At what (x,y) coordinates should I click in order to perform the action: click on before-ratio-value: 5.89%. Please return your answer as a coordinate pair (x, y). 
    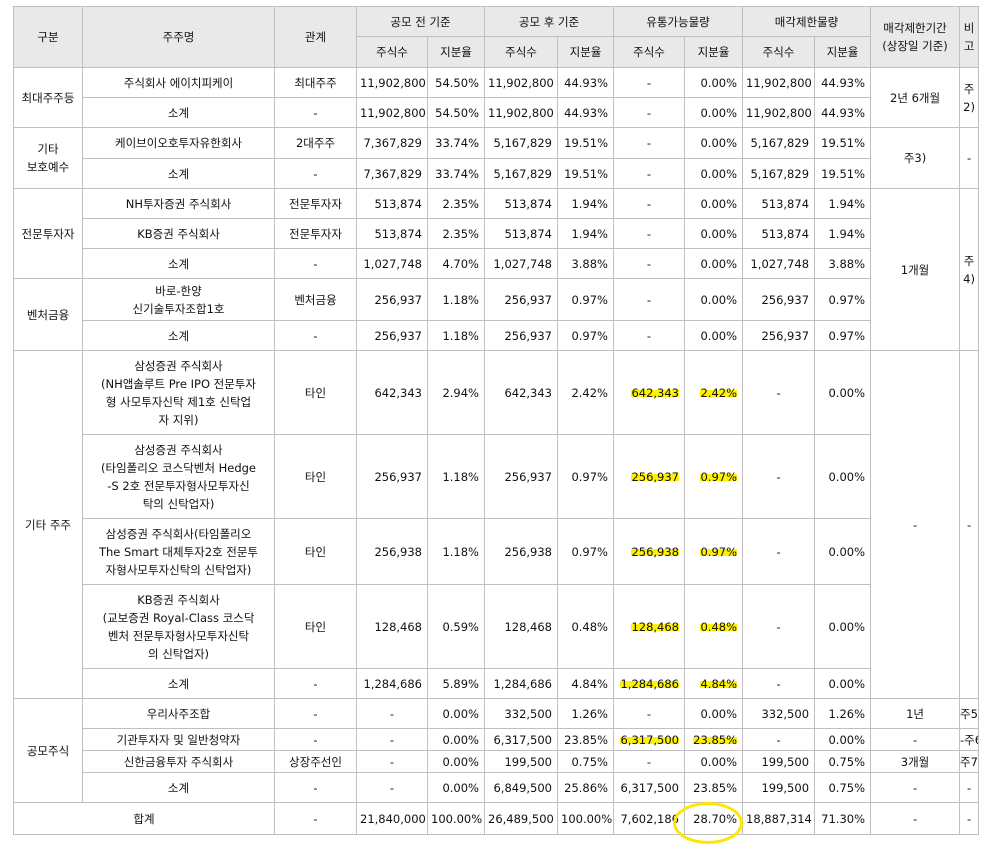
    Looking at the image, I should click on (460, 683).